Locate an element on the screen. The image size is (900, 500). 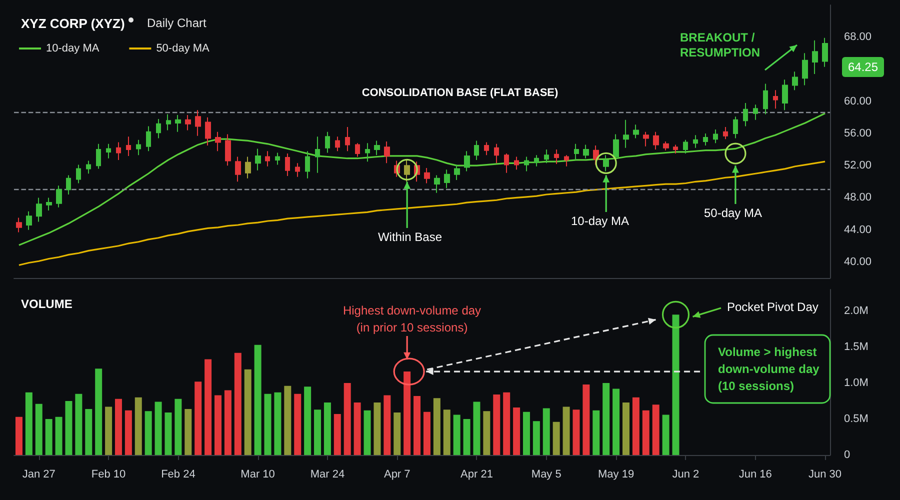
price-tag: 64.25 is located at coordinates (863, 67).